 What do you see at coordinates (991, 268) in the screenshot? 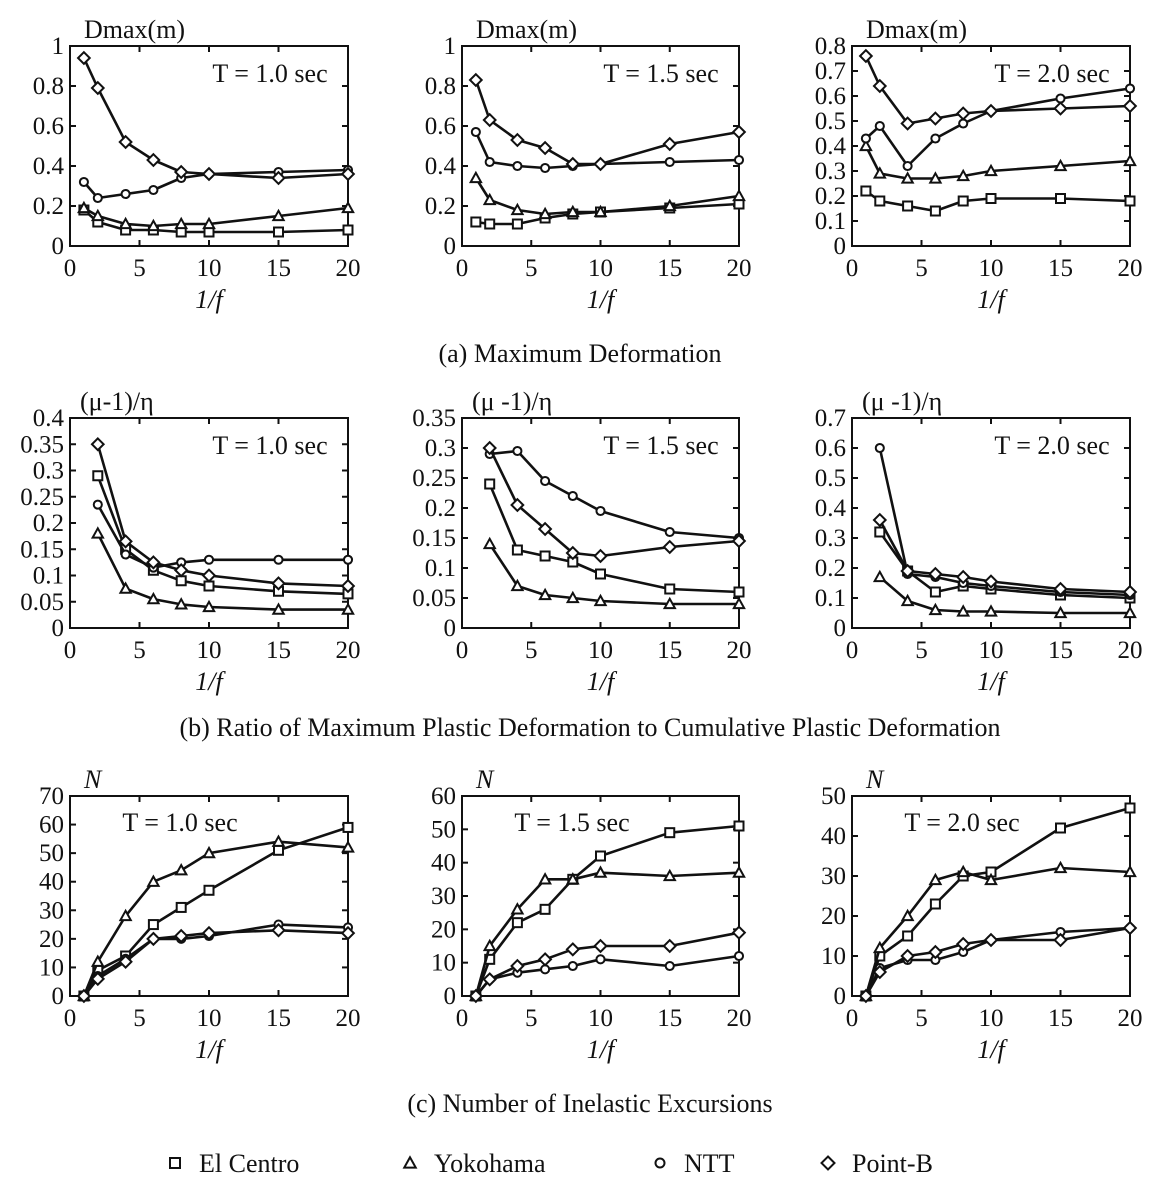
I see `x-tick-label: 10` at bounding box center [991, 268].